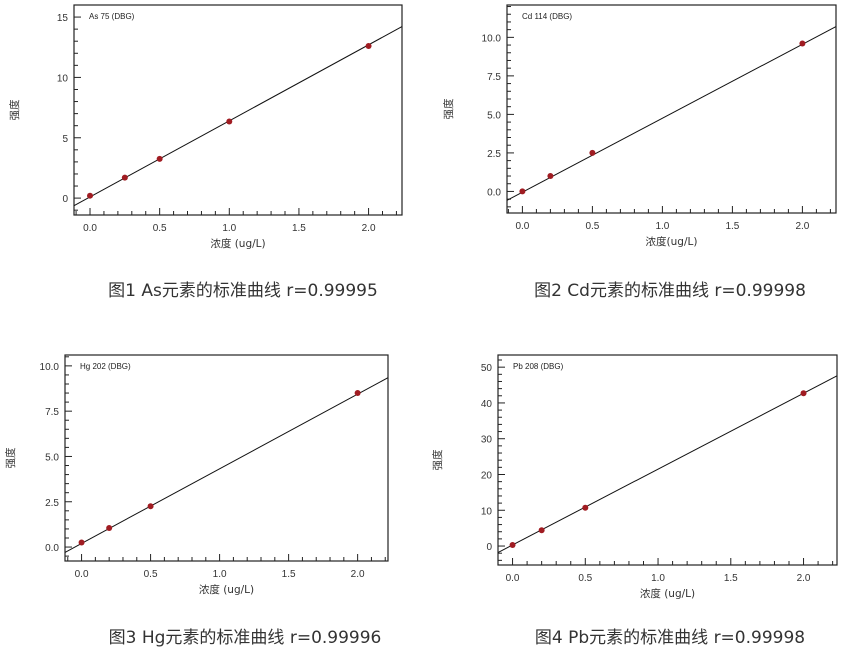 The image size is (854, 671). I want to click on y-tick-label: 20, so click(487, 475).